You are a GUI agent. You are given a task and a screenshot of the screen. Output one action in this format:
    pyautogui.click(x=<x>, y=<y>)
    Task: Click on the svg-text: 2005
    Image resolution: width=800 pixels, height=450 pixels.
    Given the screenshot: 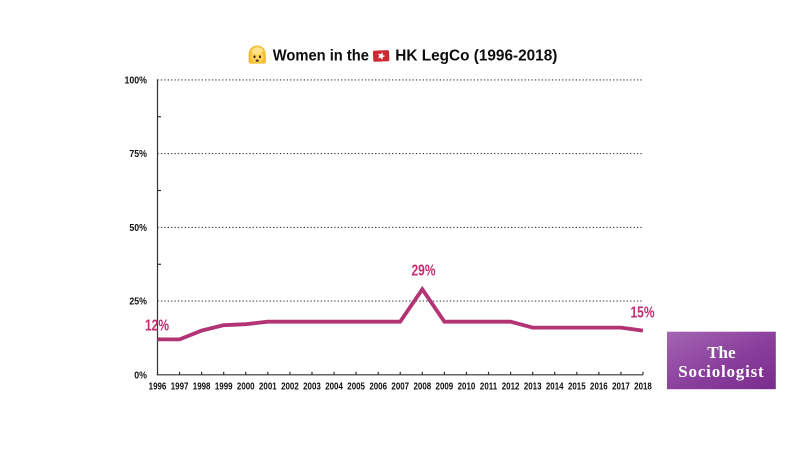 What is the action you would take?
    pyautogui.click(x=356, y=386)
    